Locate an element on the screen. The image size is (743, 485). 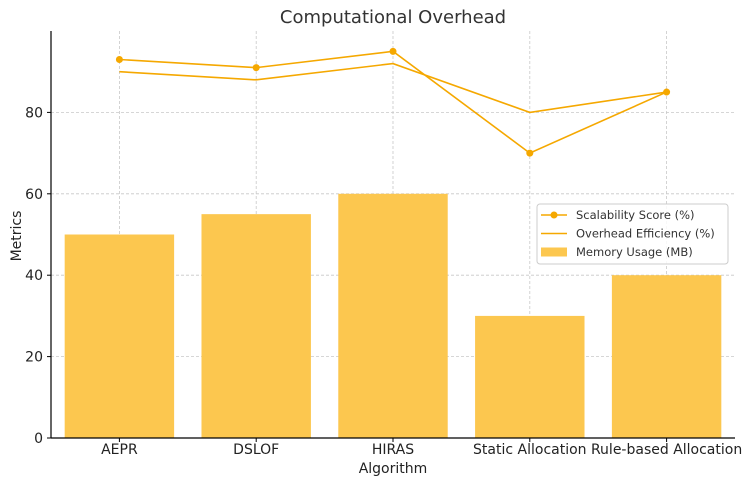
y-tick-label: 80 is located at coordinates (34, 113).